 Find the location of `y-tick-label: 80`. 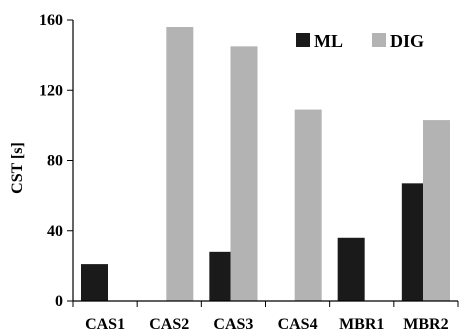

y-tick-label: 80 is located at coordinates (55, 161).